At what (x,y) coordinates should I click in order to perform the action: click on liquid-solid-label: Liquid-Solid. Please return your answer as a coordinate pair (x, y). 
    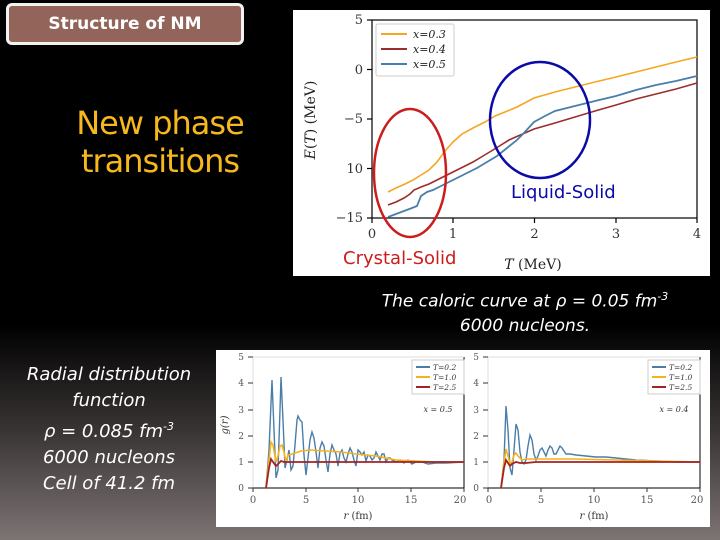
    Looking at the image, I should click on (563, 192).